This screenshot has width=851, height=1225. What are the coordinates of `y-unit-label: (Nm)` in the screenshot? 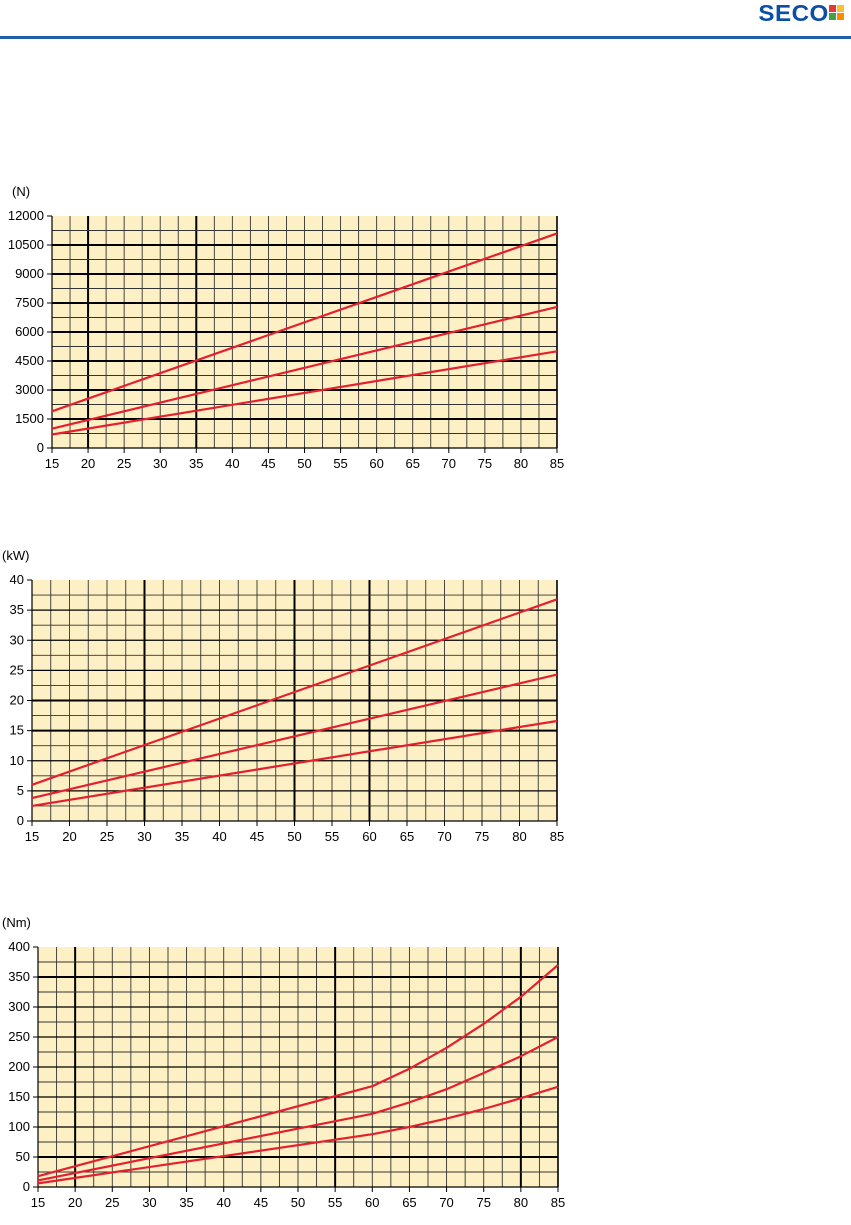 It's located at (16, 922).